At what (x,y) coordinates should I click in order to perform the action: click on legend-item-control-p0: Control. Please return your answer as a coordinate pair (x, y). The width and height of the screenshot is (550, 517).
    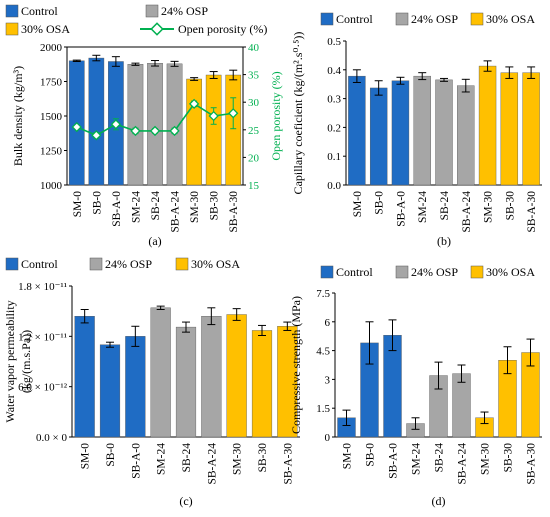
    Looking at the image, I should click on (31, 11).